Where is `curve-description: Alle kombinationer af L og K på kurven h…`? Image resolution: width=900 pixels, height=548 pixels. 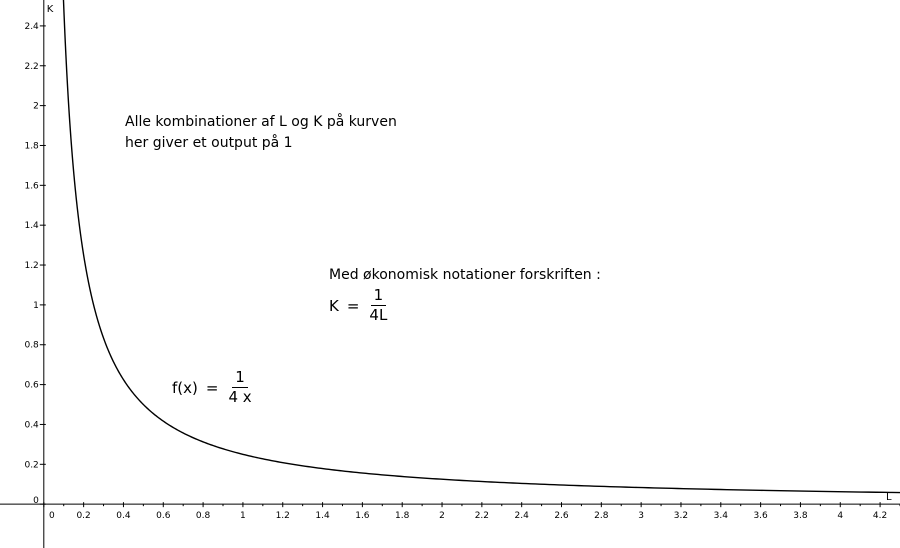 curve-description: Alle kombinationer af L og K på kurven h… is located at coordinates (261, 133).